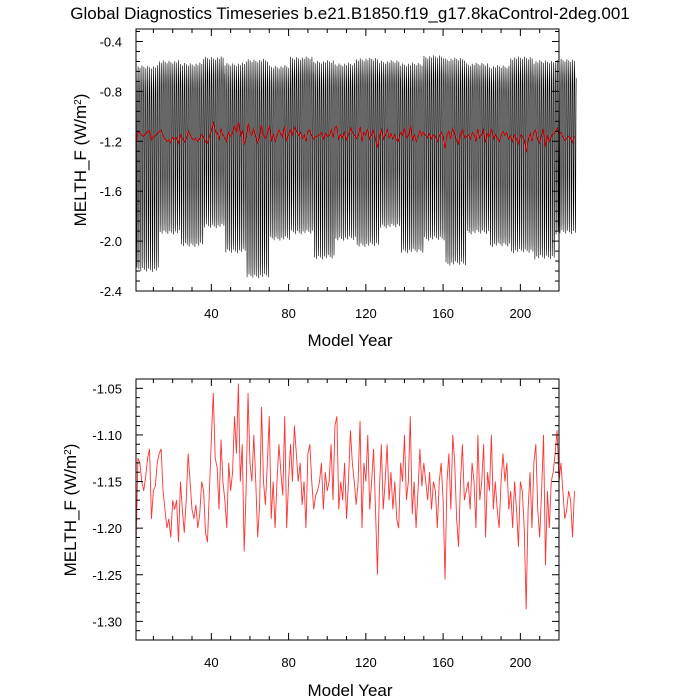  Describe the element at coordinates (111, 191) in the screenshot. I see `y-tick-label: -1.6` at that location.